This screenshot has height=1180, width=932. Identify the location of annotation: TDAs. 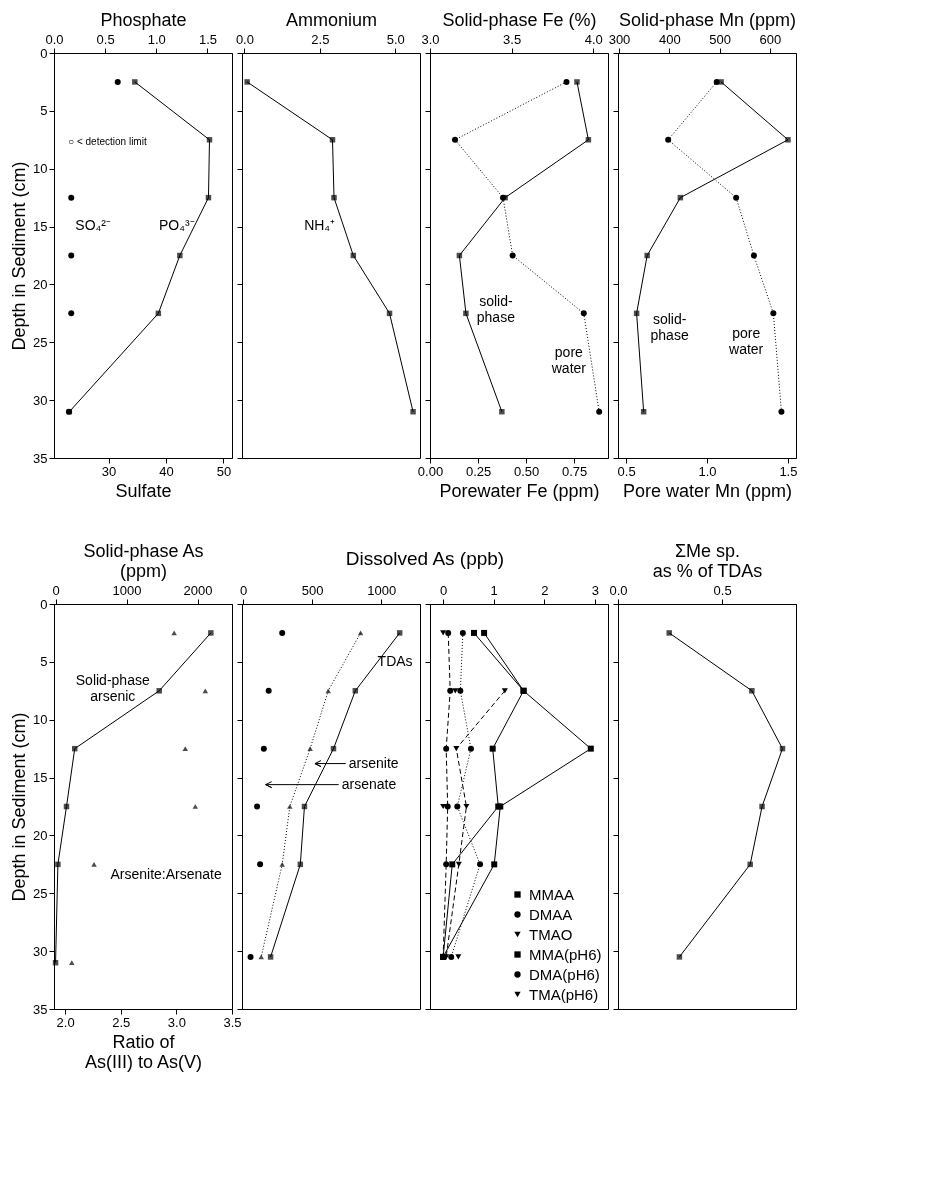
(395, 660).